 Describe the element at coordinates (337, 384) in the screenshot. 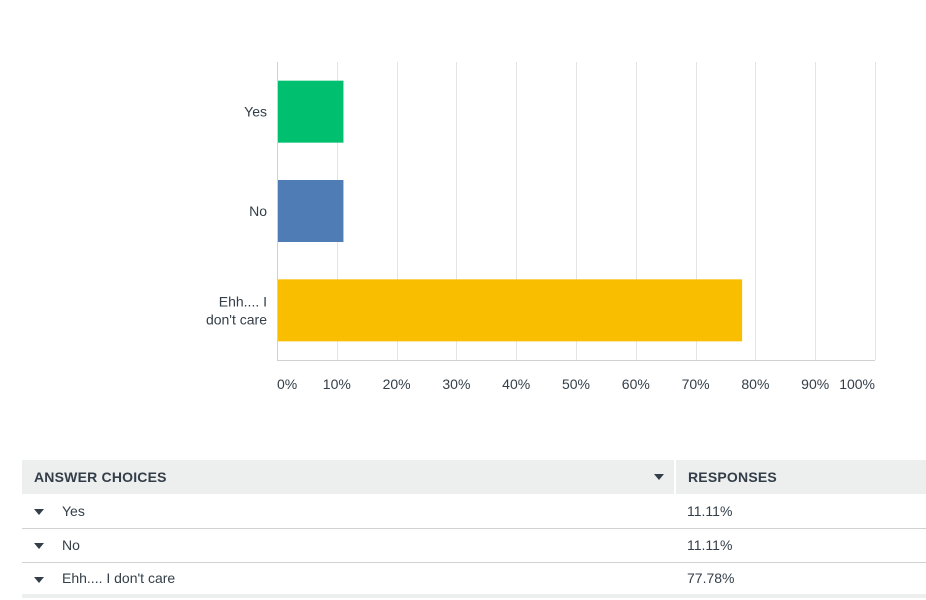

I see `x-tick-label: 10%` at that location.